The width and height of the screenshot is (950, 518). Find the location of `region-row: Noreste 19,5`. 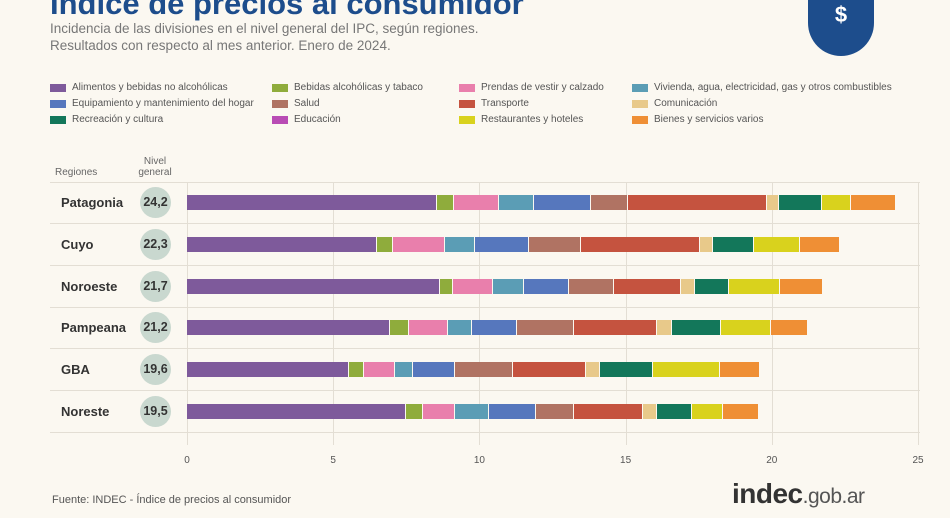

region-row: Noreste 19,5 is located at coordinates (485, 412).